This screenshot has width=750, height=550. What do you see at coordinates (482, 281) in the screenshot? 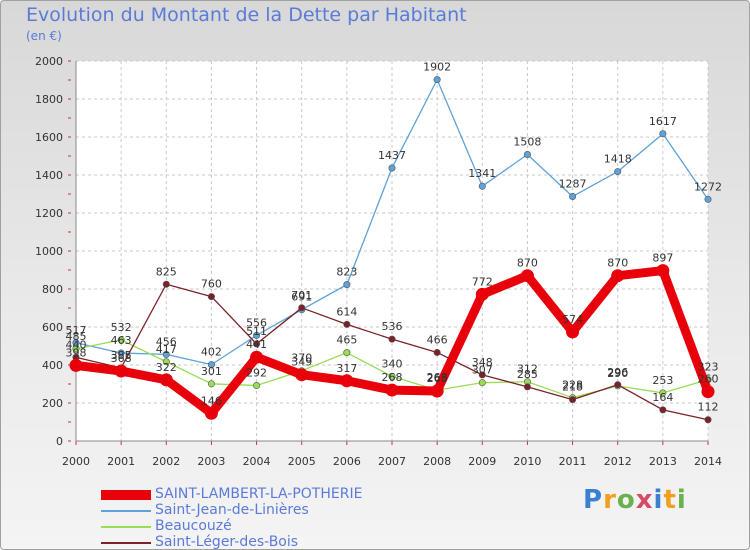
I see `data-label-0: 772` at bounding box center [482, 281].